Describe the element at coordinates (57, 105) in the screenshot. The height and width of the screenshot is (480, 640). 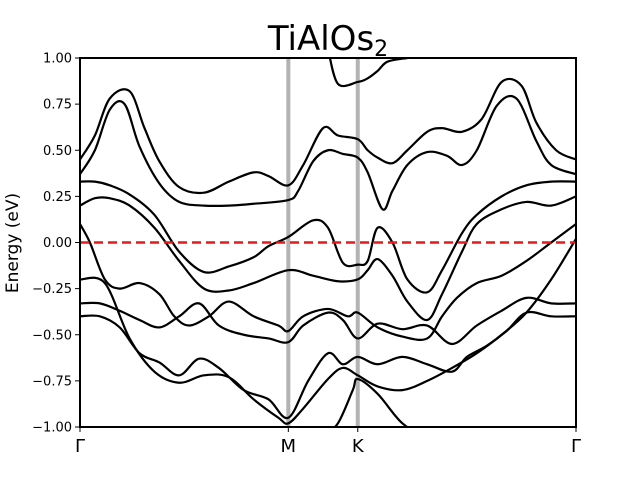
I see `y-tick-label: 0.75` at that location.